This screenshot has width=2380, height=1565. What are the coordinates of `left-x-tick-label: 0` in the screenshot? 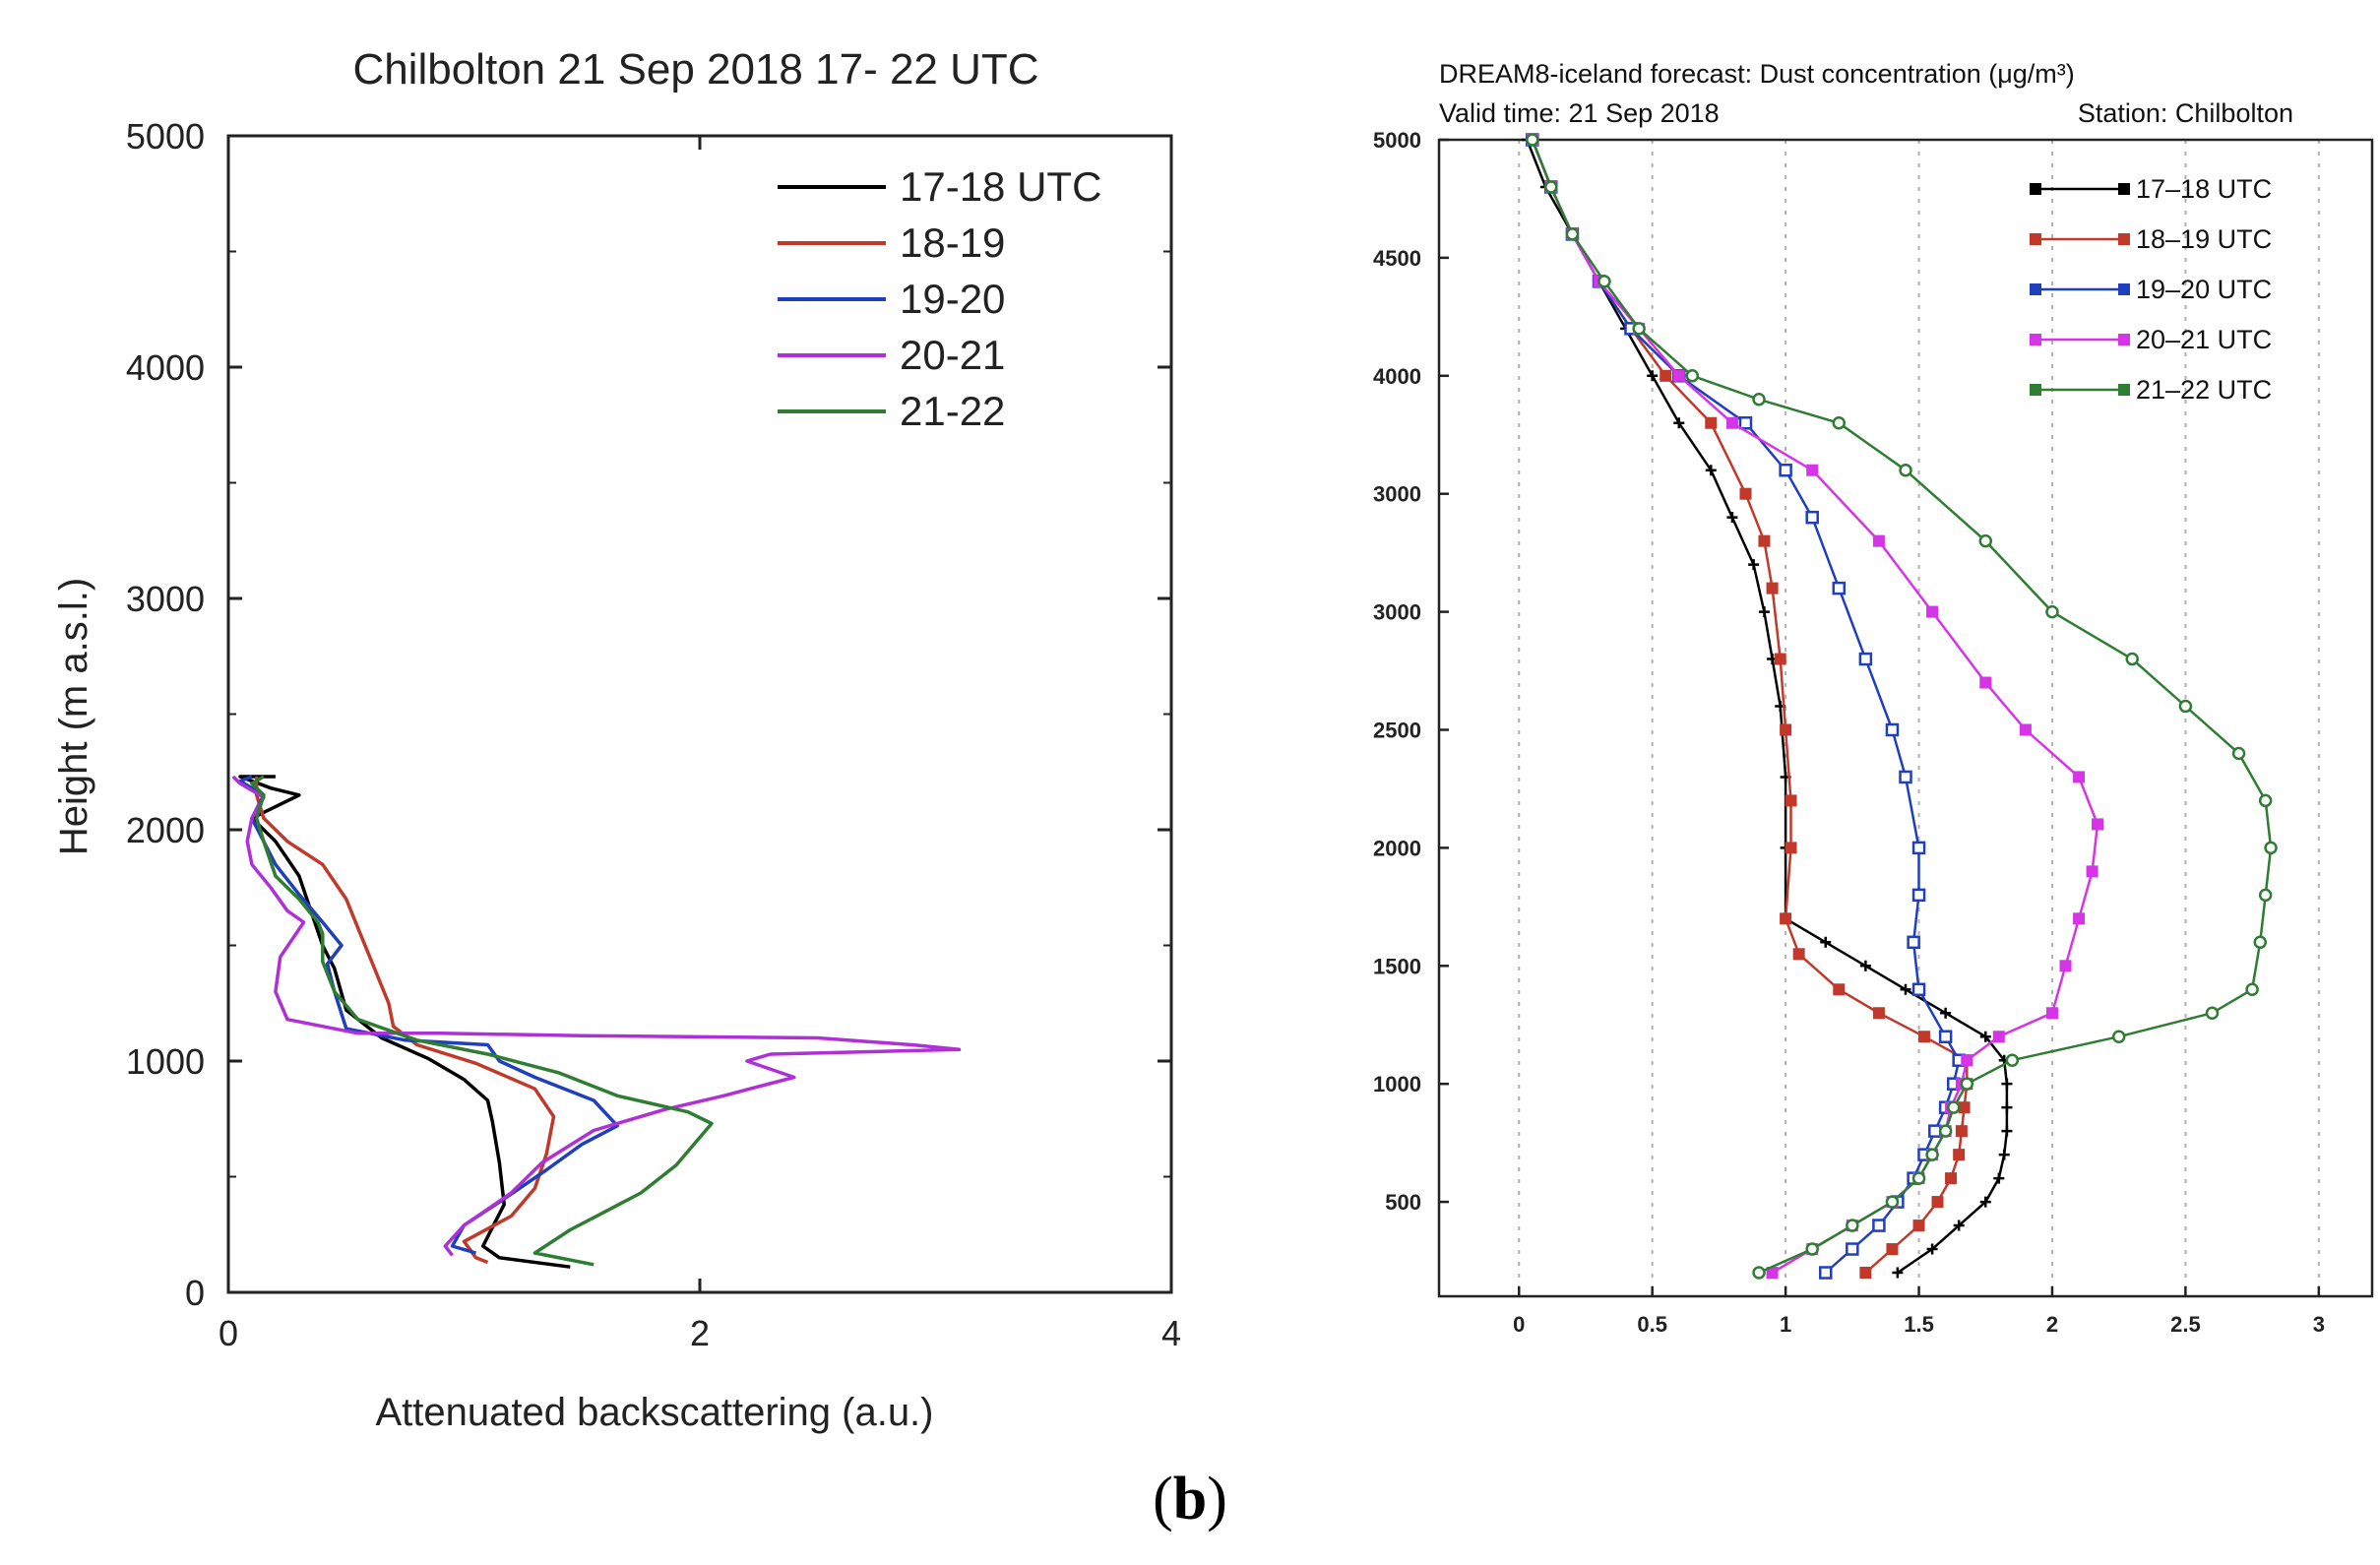 It's located at (228, 1333).